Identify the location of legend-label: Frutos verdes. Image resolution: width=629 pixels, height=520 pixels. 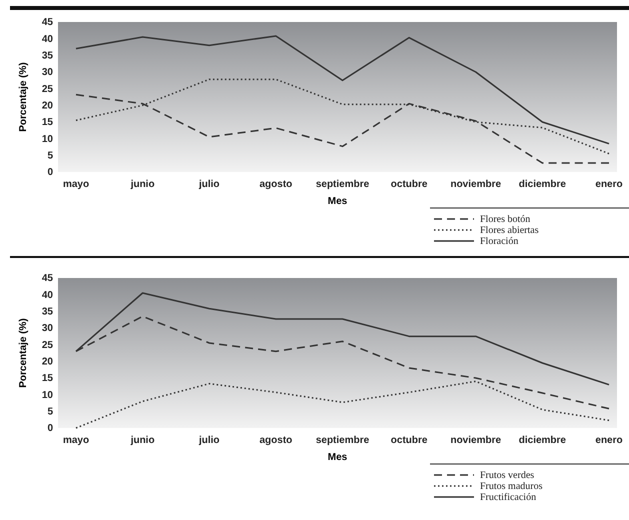
(507, 475).